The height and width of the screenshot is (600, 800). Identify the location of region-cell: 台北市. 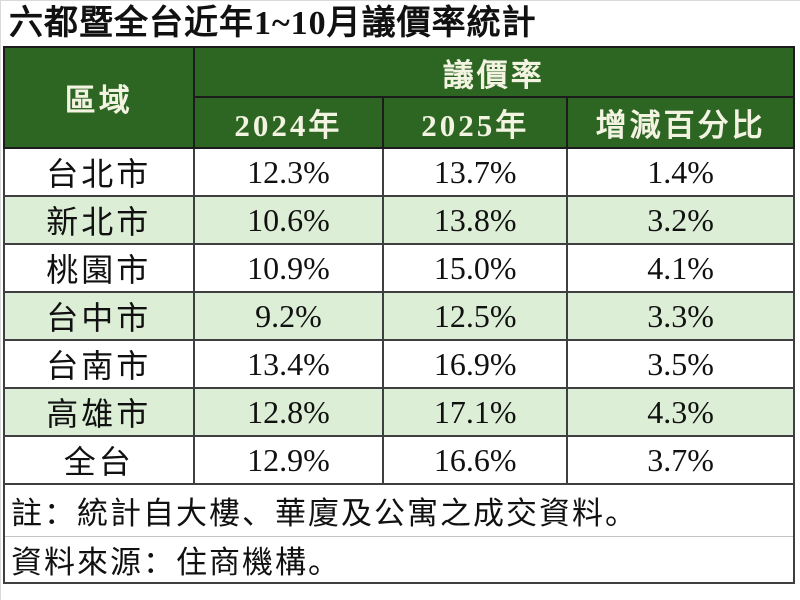
(99, 172).